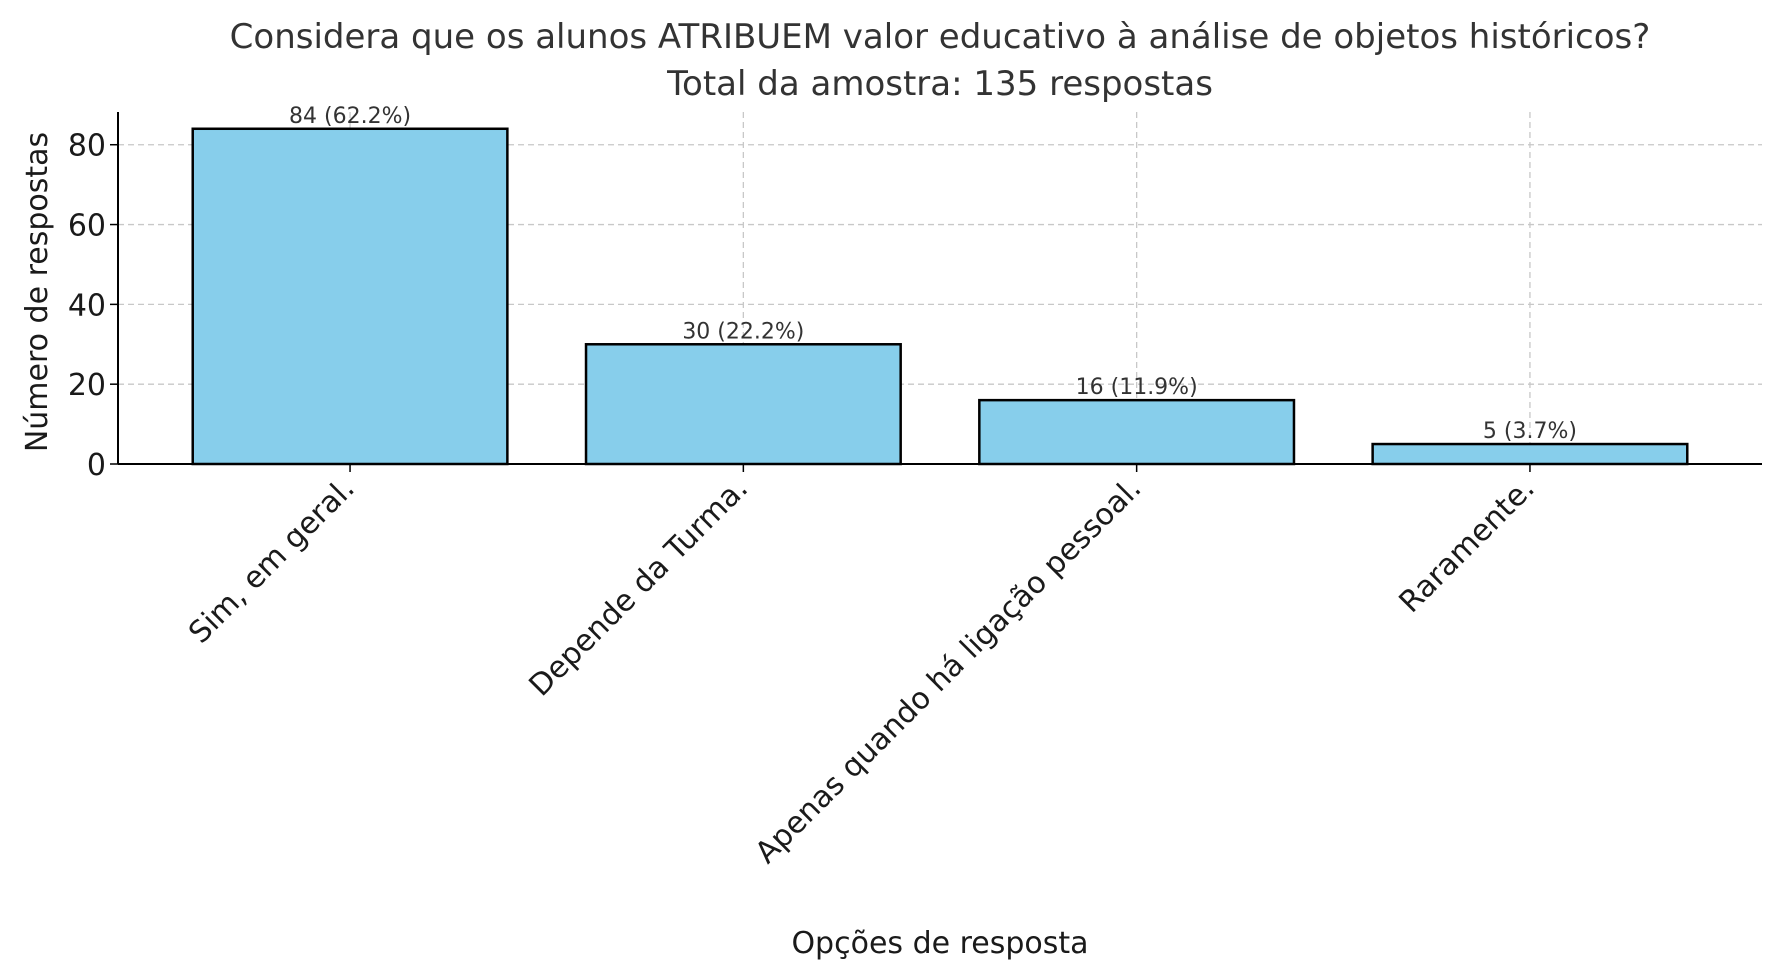 The image size is (1779, 979). What do you see at coordinates (37, 292) in the screenshot?
I see `y-axis-label: Número de respostas` at bounding box center [37, 292].